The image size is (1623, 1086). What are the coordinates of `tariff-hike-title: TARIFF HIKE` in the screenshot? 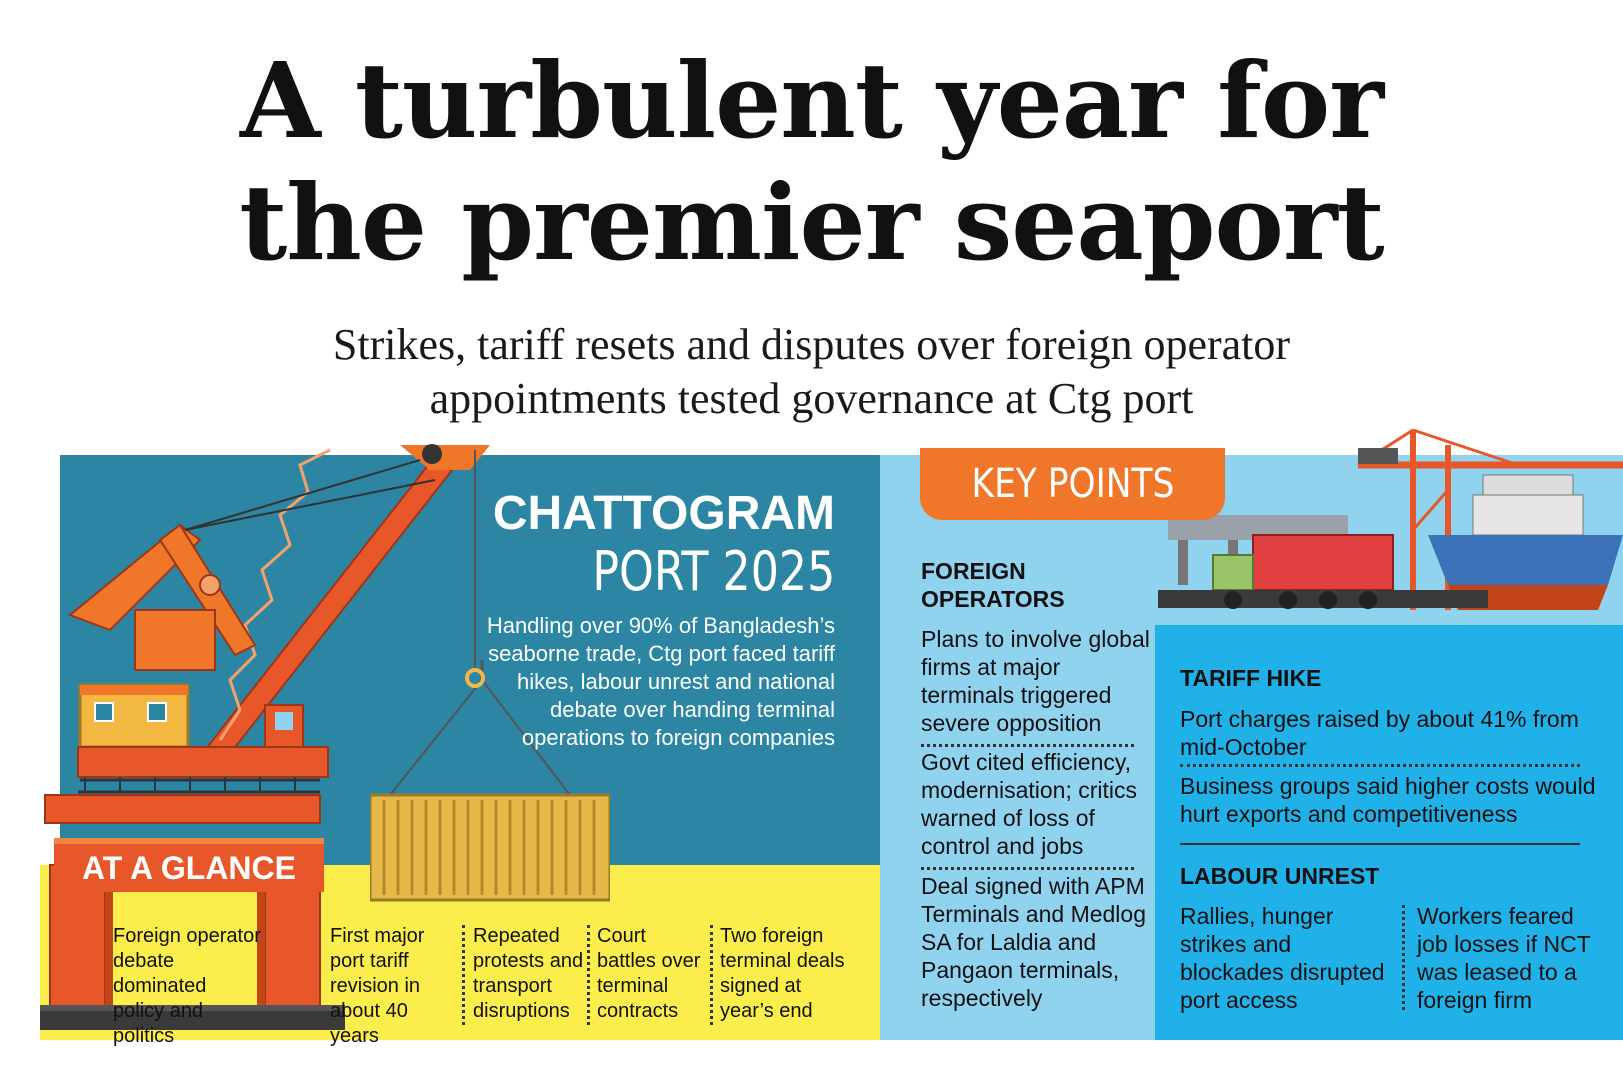 It's located at (1251, 678).